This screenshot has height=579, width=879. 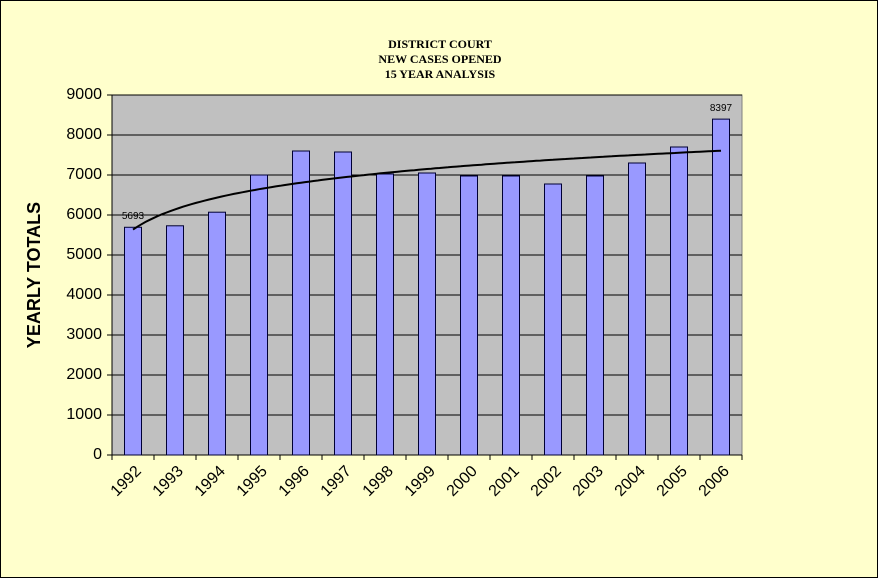 What do you see at coordinates (34, 275) in the screenshot?
I see `y-axis-label: YEARLY TOTALS` at bounding box center [34, 275].